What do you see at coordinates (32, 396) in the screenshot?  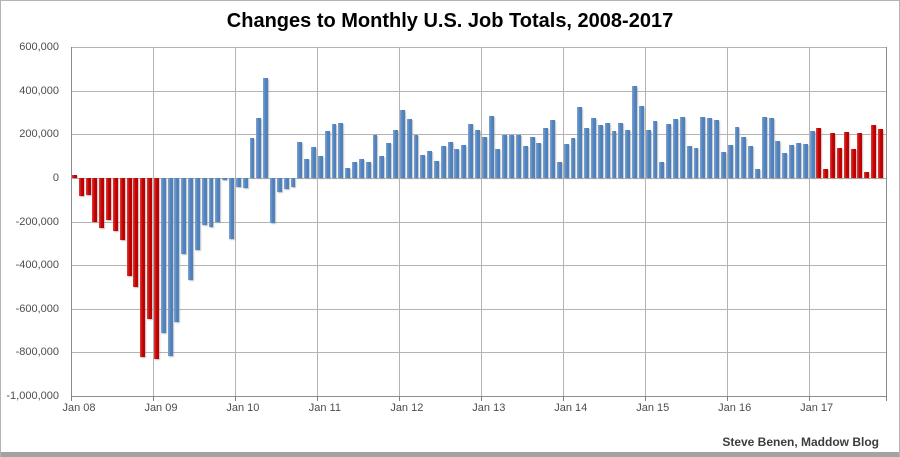 I see `y-axis-label: -1,000,000` at bounding box center [32, 396].